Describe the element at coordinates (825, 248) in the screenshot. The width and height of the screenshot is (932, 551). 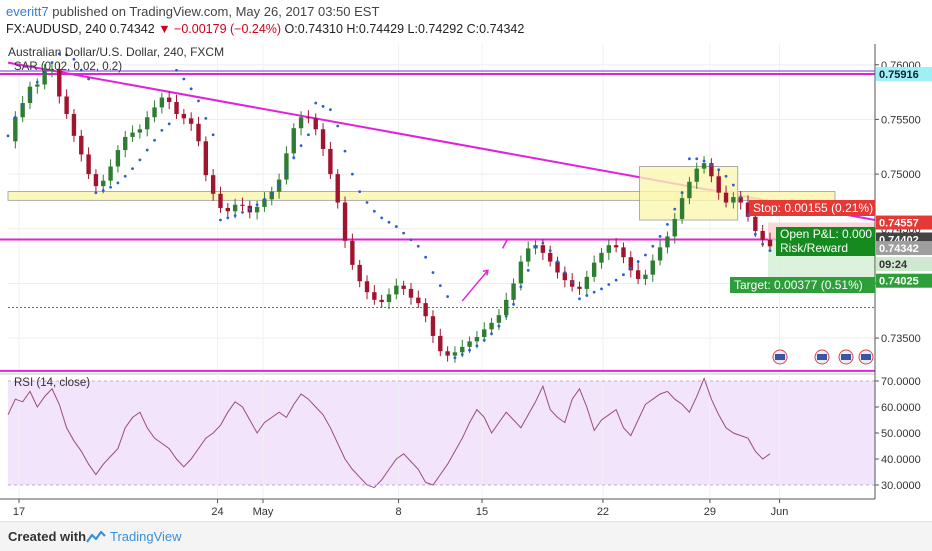
I see `risk-reward-label-bg` at that location.